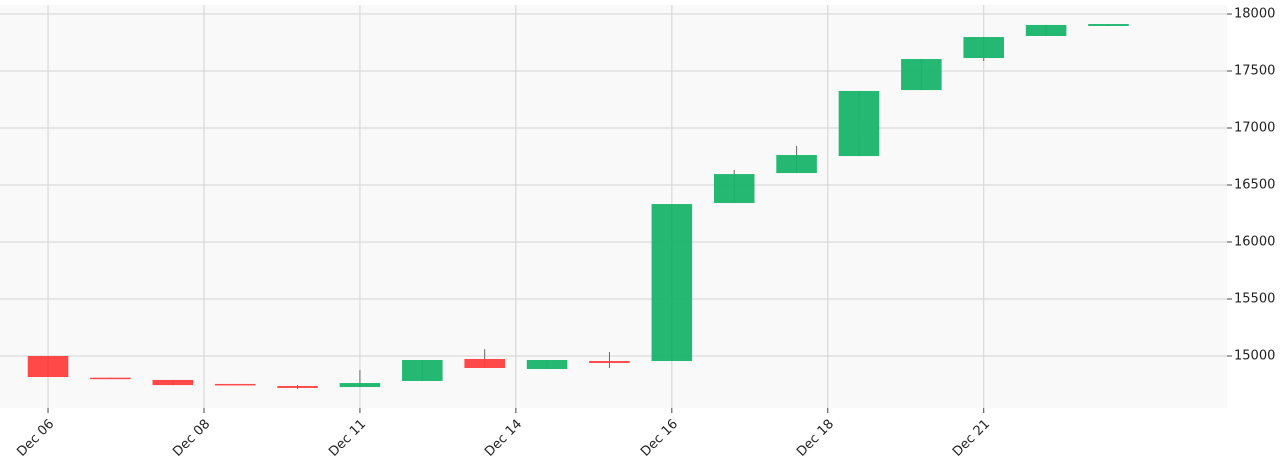 The height and width of the screenshot is (476, 1285). Describe the element at coordinates (1254, 299) in the screenshot. I see `y-tick-label: 15500` at that location.